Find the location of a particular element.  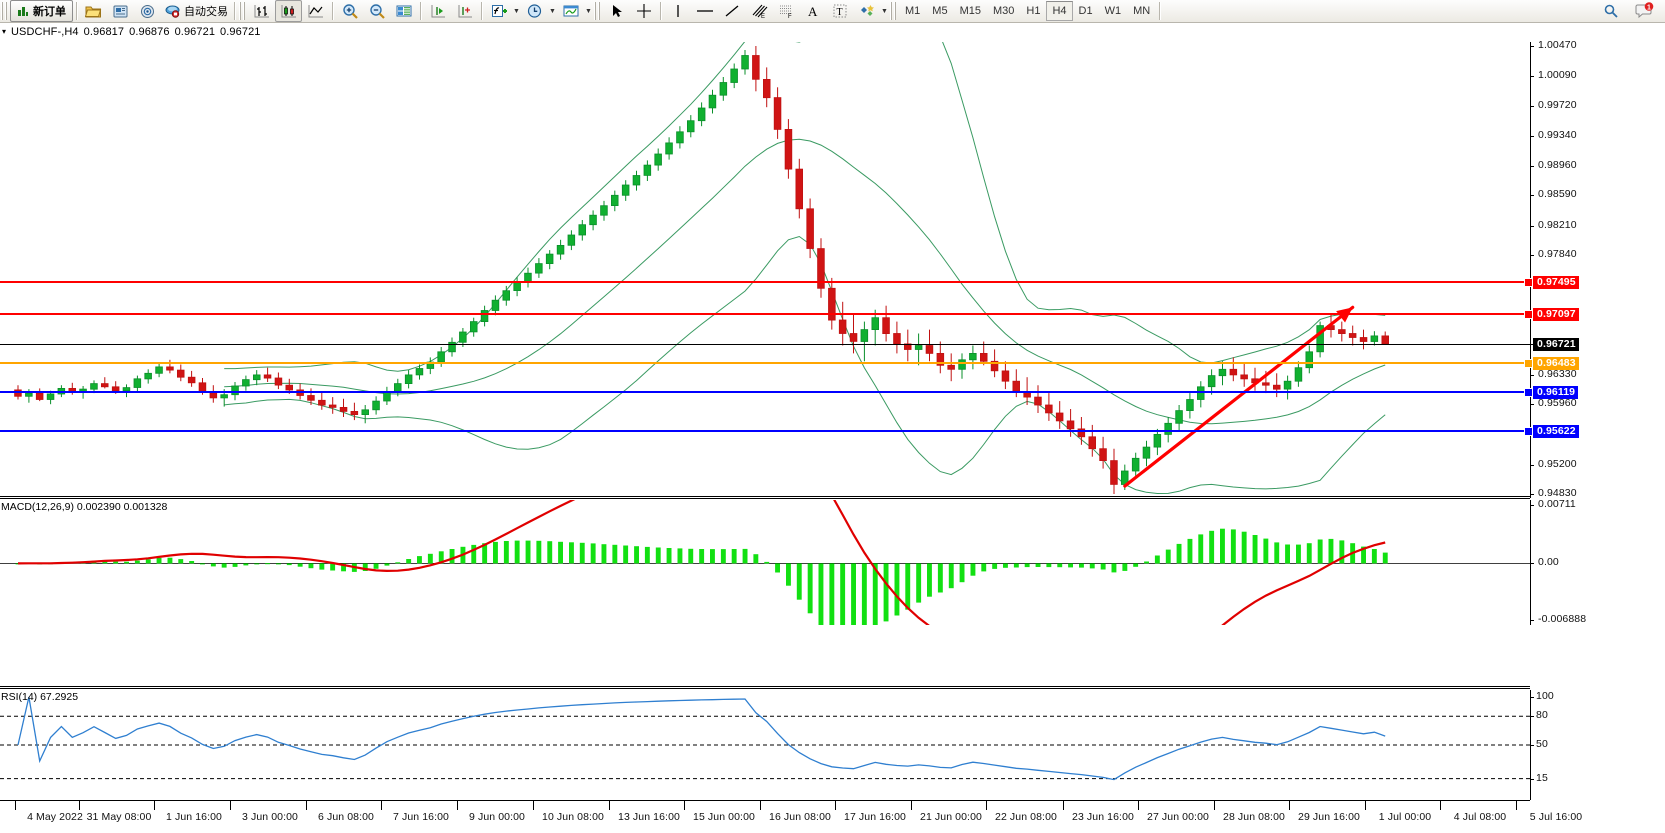

templates-button is located at coordinates (570, 11).